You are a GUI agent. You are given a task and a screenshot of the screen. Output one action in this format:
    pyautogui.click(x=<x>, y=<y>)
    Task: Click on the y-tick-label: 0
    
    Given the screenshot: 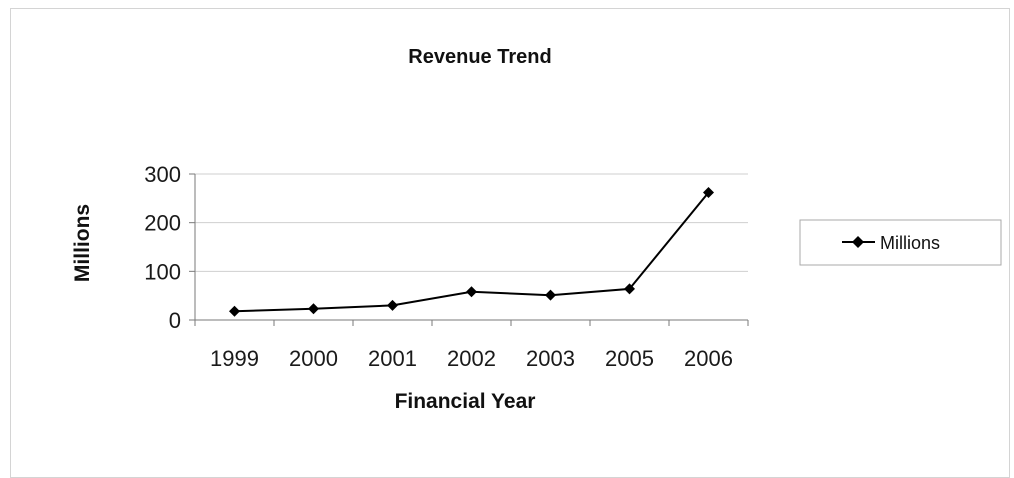 What is the action you would take?
    pyautogui.click(x=175, y=320)
    